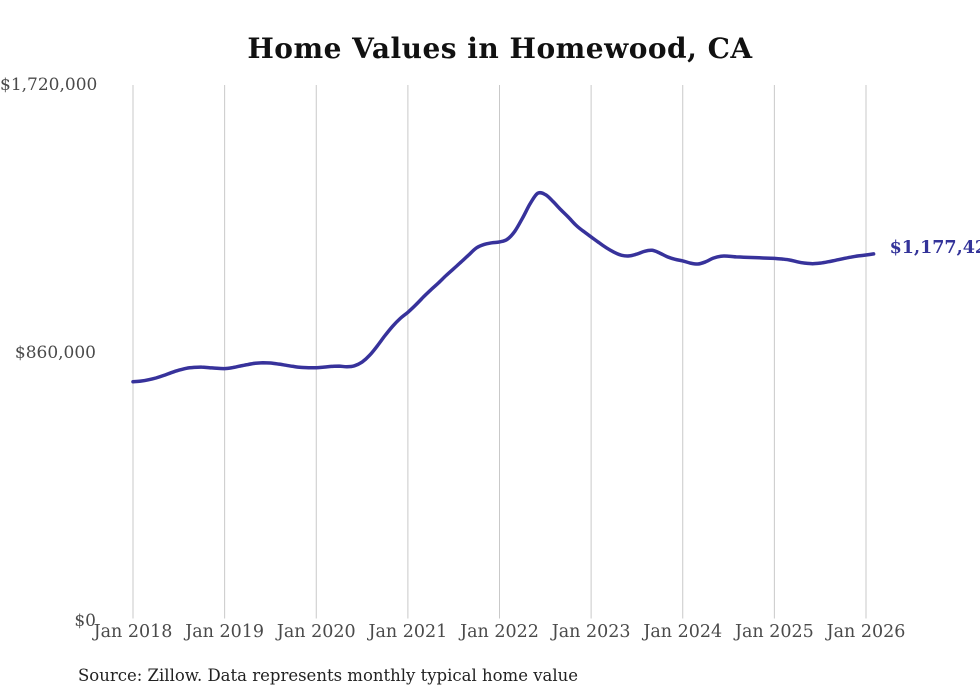 The image size is (980, 699). Describe the element at coordinates (934, 247) in the screenshot. I see `latest-value-label: $1,177,423` at that location.